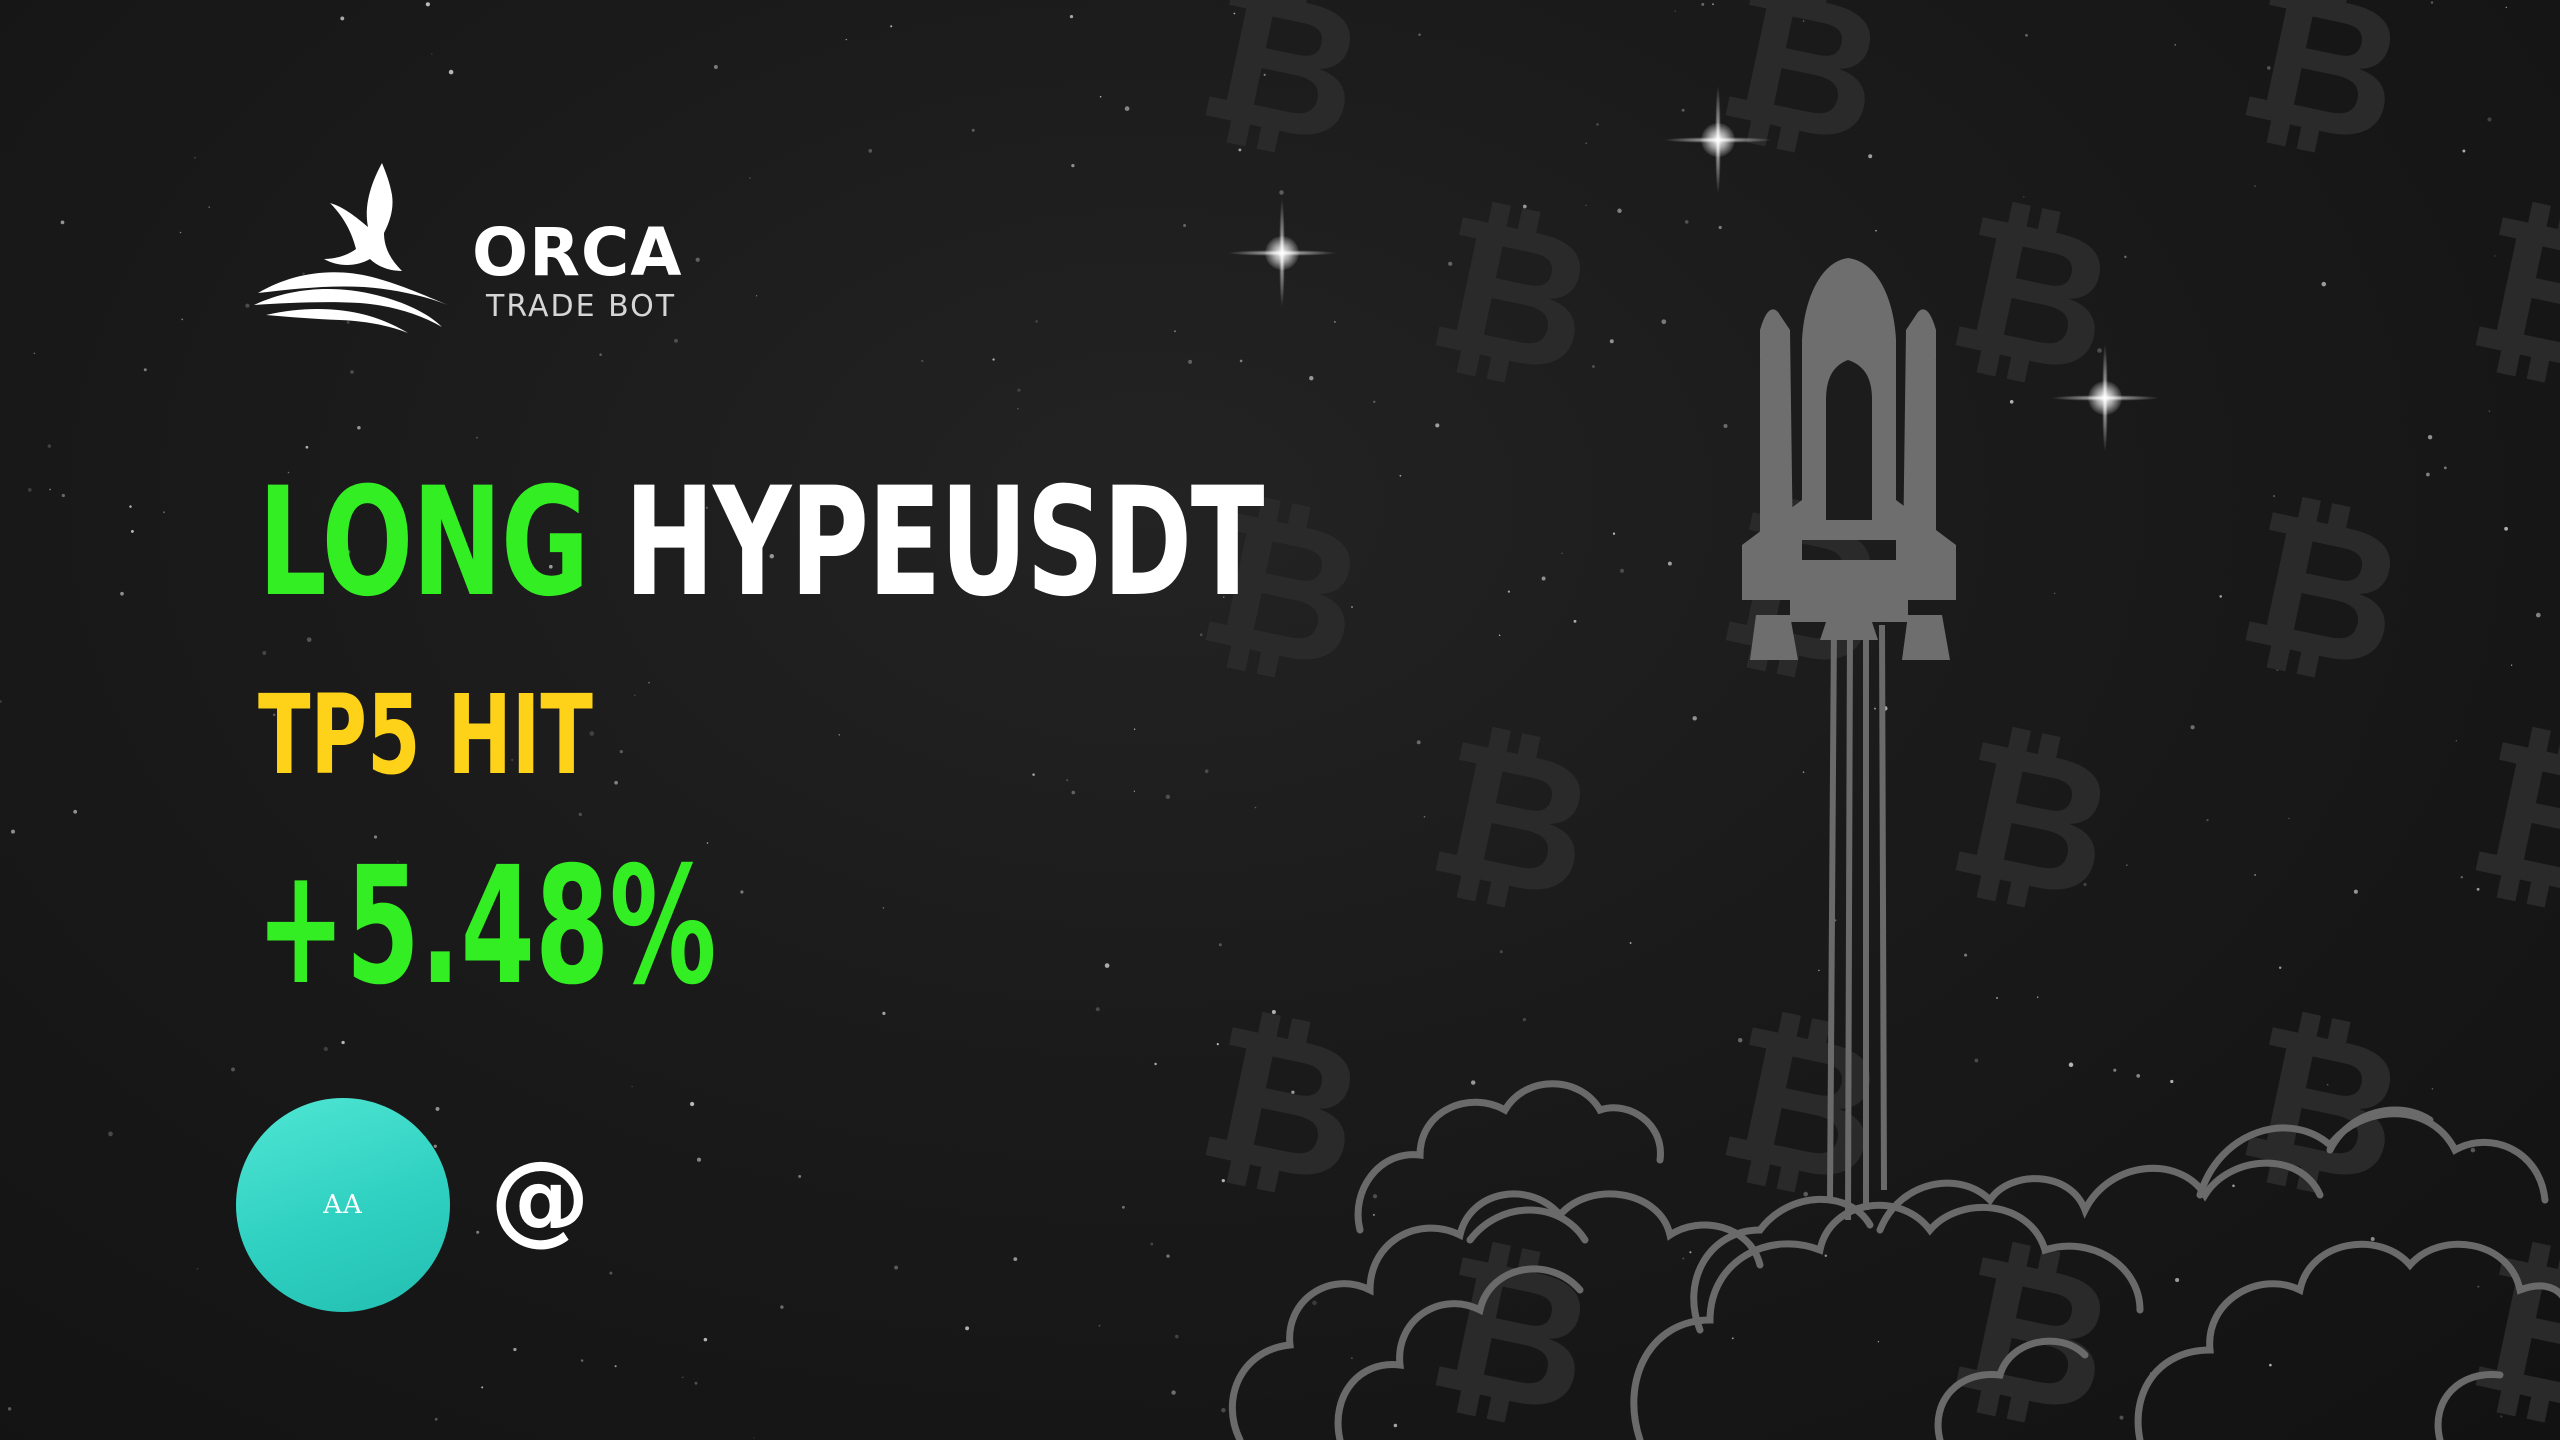 The width and height of the screenshot is (2560, 1440). Describe the element at coordinates (486, 927) in the screenshot. I see `profit-percentage: +5.48%` at that location.